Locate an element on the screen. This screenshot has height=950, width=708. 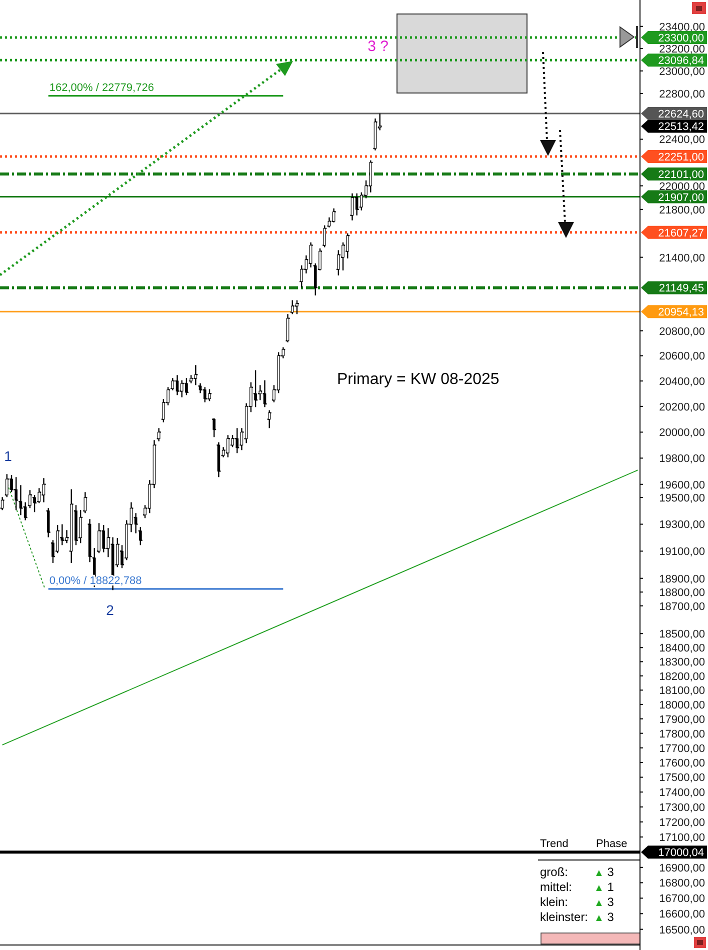
ref-line-label: 22101,00 is located at coordinates (681, 174).